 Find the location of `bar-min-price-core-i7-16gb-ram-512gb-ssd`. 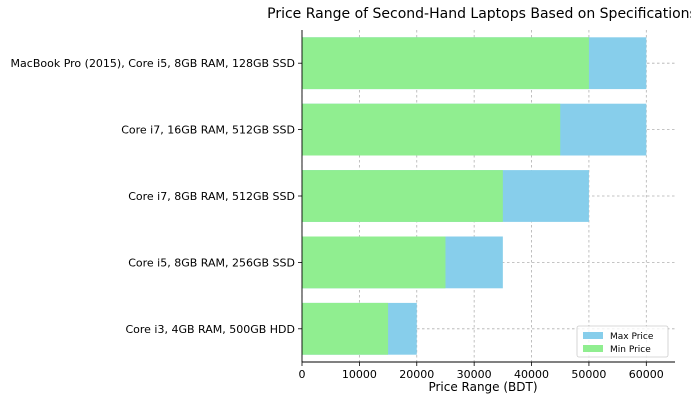

bar-min-price-core-i7-16gb-ram-512gb-ssd is located at coordinates (431, 129).